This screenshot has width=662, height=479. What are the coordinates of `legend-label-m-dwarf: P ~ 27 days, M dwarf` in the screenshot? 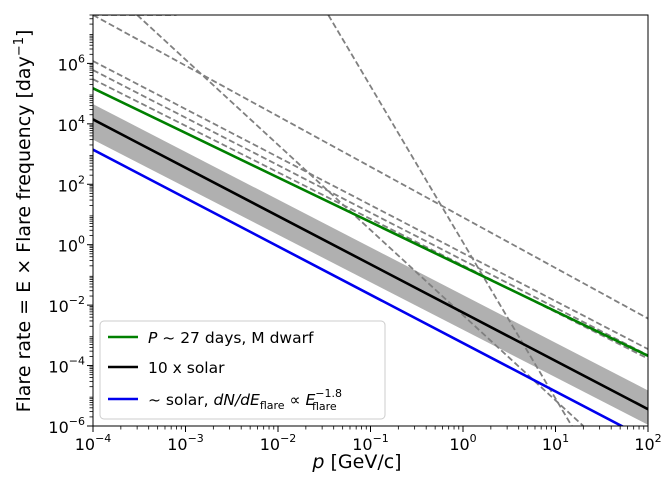 It's located at (231, 338).